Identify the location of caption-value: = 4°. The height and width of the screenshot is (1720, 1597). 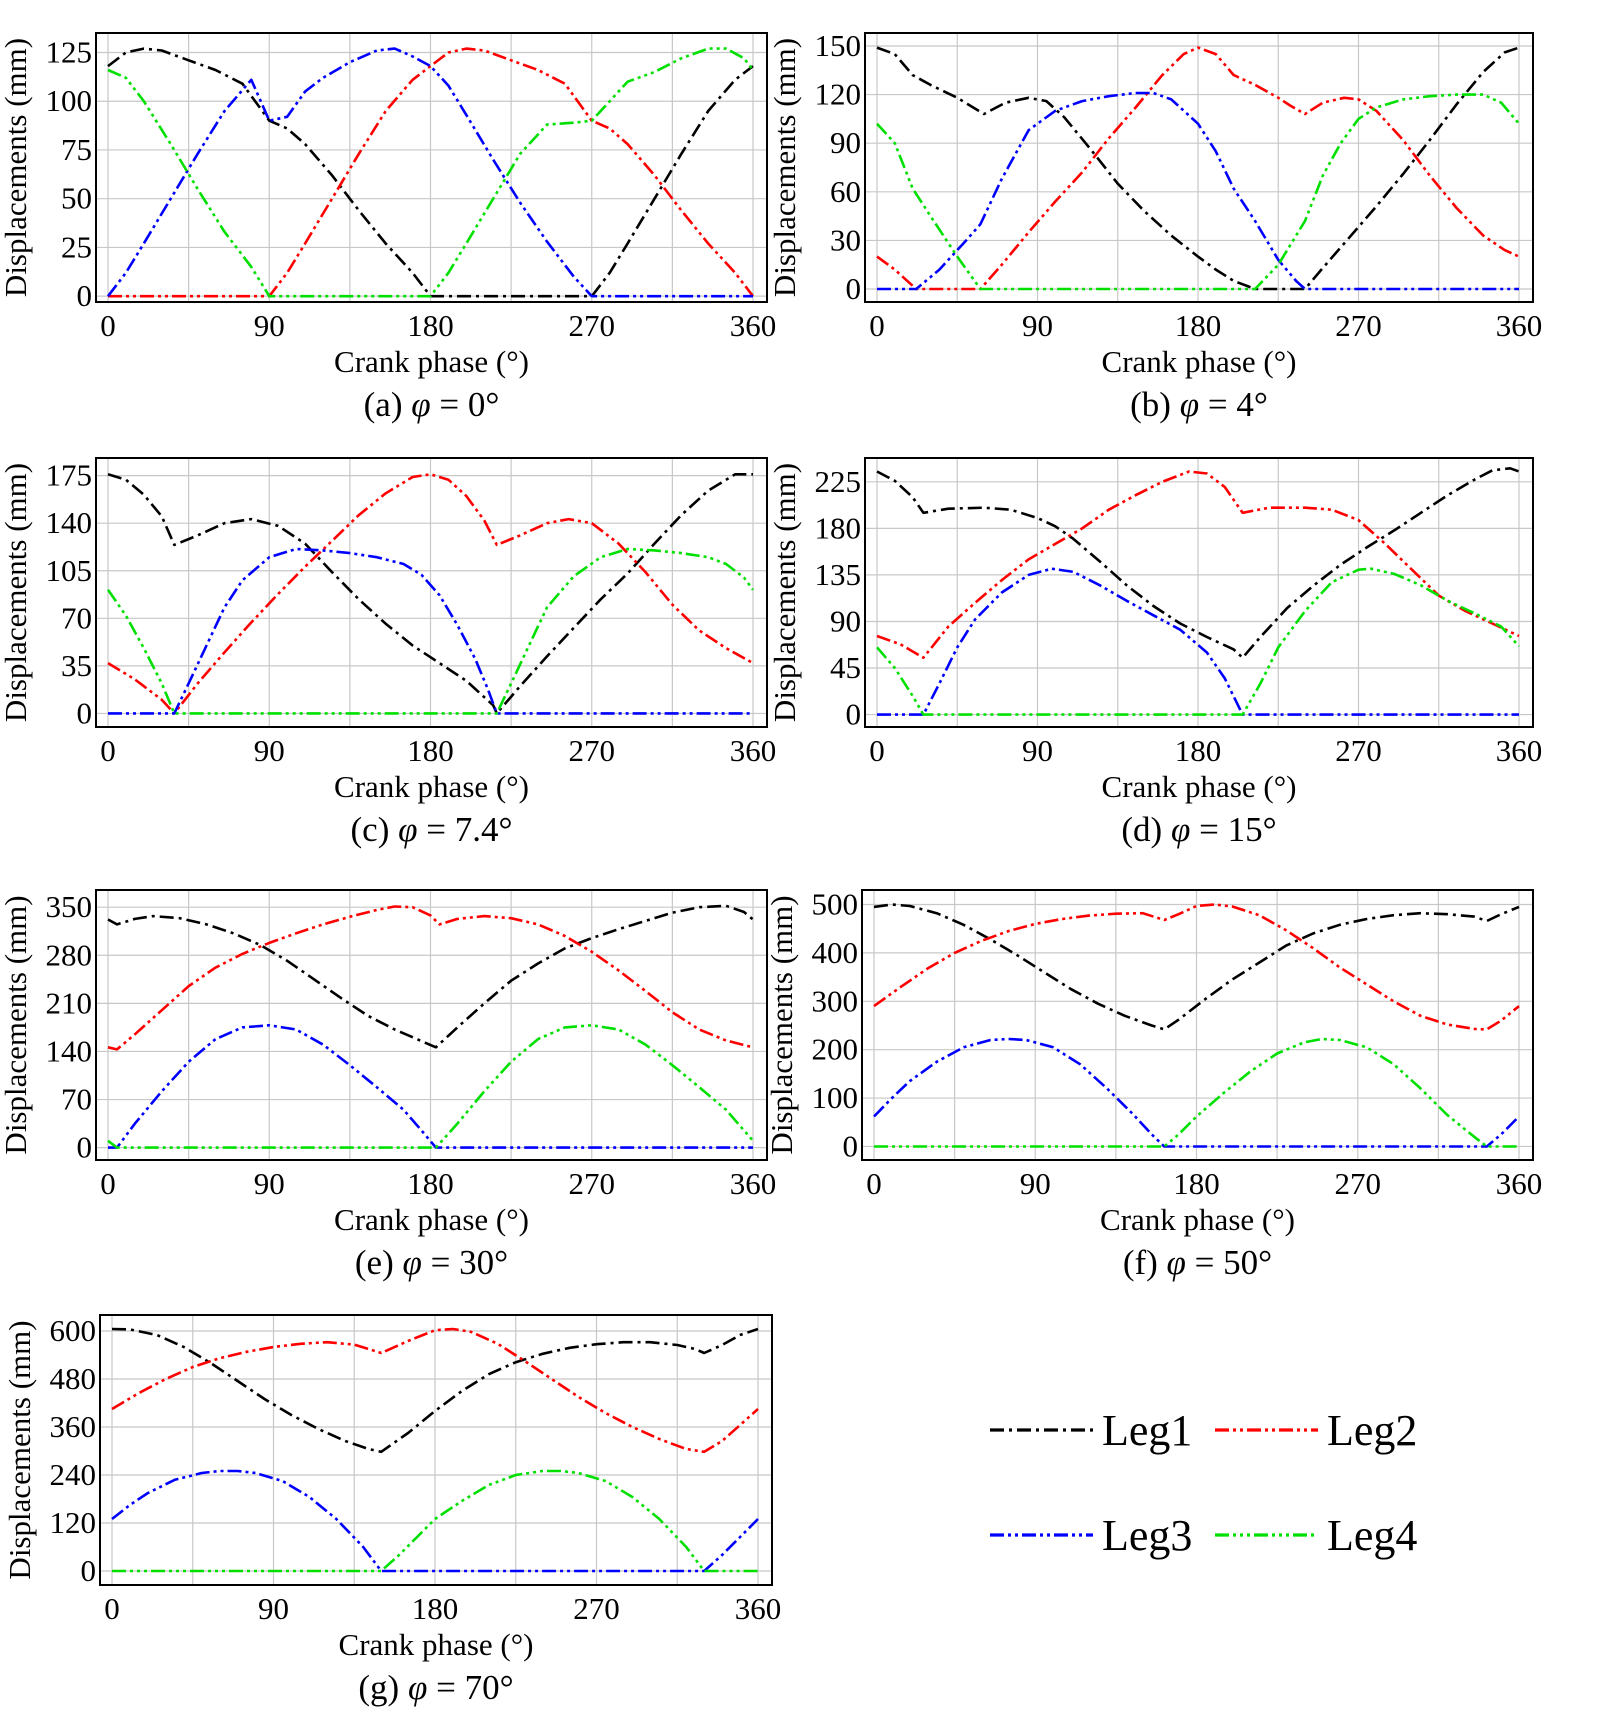
(1238, 404).